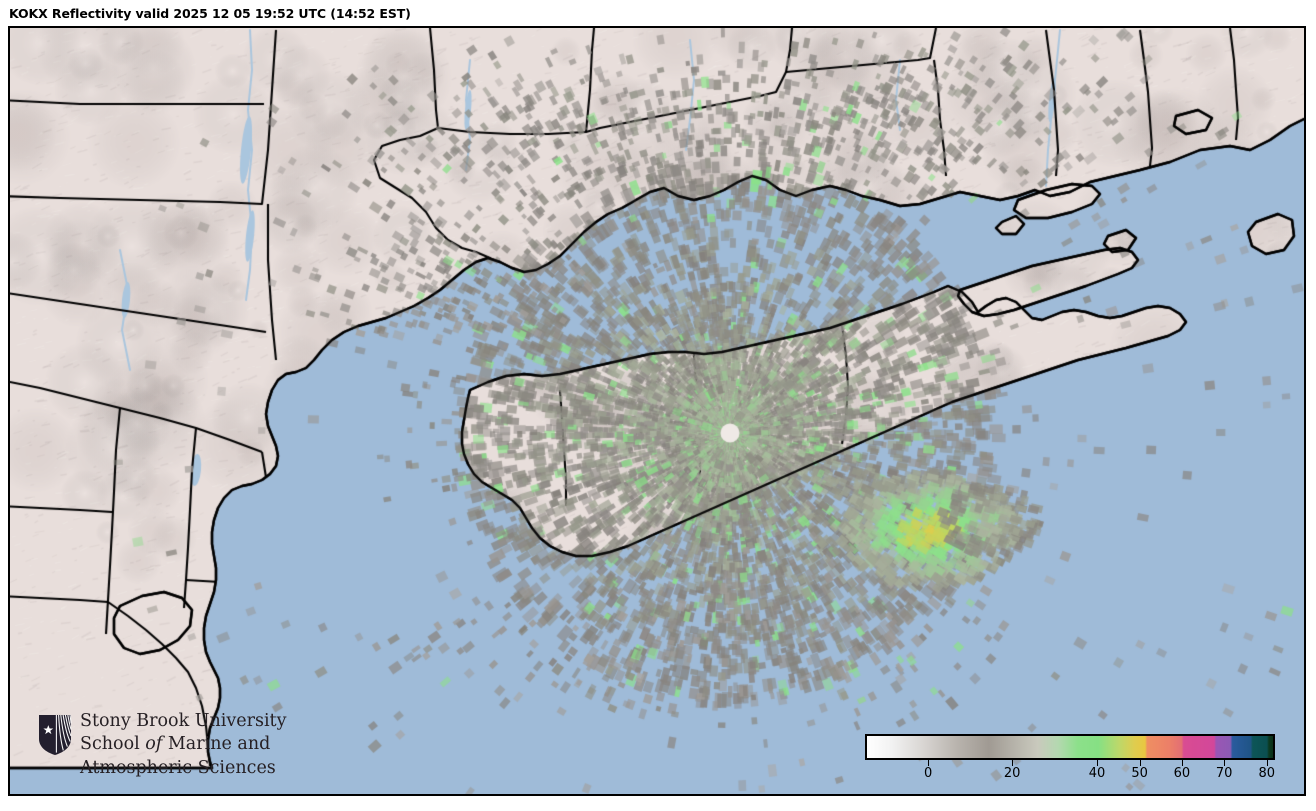 This screenshot has width=1316, height=811. What do you see at coordinates (183, 721) in the screenshot?
I see `logo-line-1: Stony Brook University` at bounding box center [183, 721].